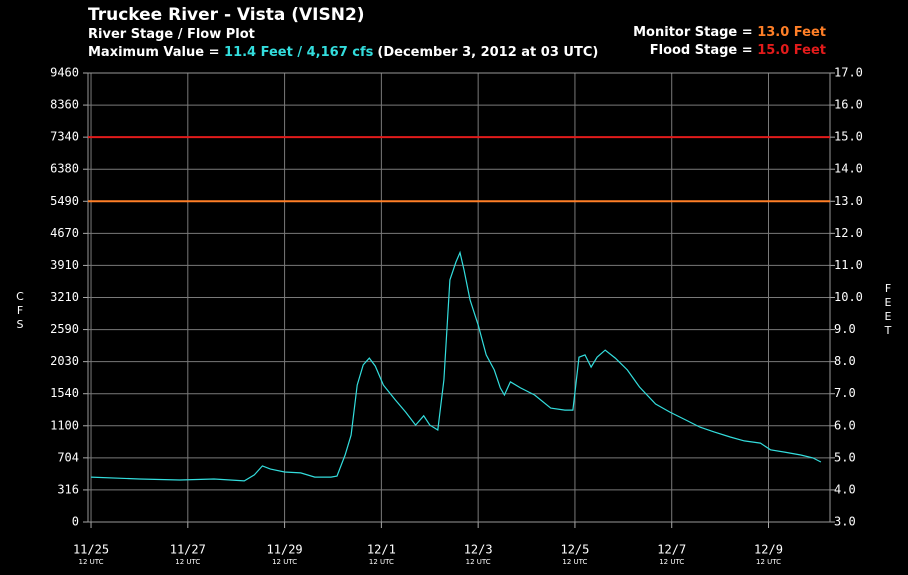 The height and width of the screenshot is (575, 908). Describe the element at coordinates (156, 52) in the screenshot. I see `max-label: Maximum Value =` at that location.